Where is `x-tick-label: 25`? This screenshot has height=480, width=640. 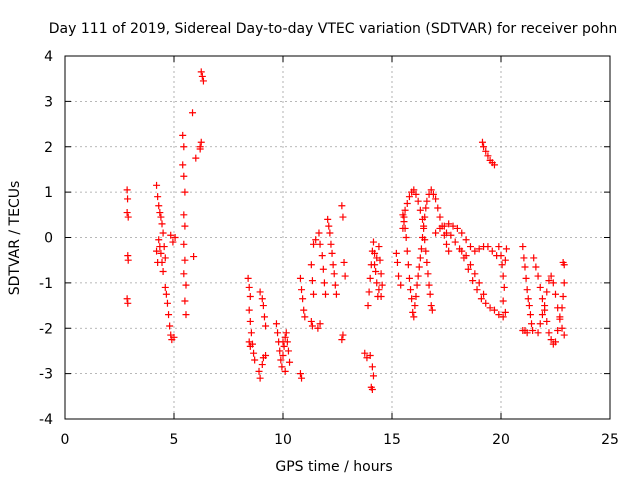
x-tick-label: 25 is located at coordinates (610, 440).